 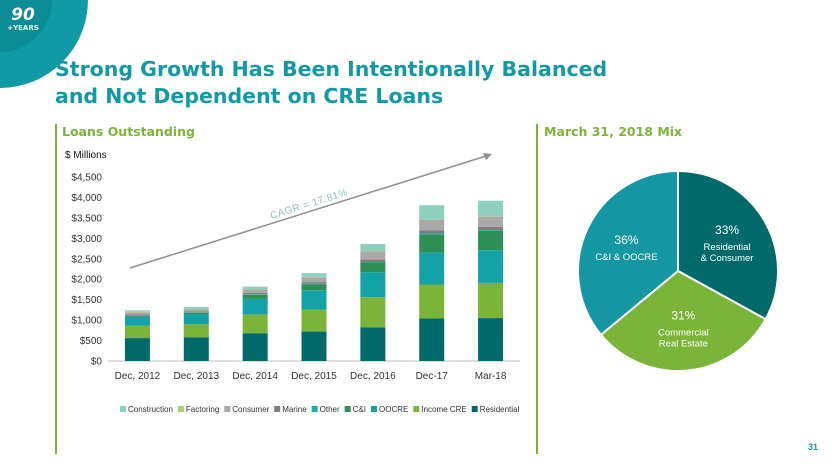 What do you see at coordinates (487, 156) in the screenshot?
I see `cagr-arrow-head` at bounding box center [487, 156].